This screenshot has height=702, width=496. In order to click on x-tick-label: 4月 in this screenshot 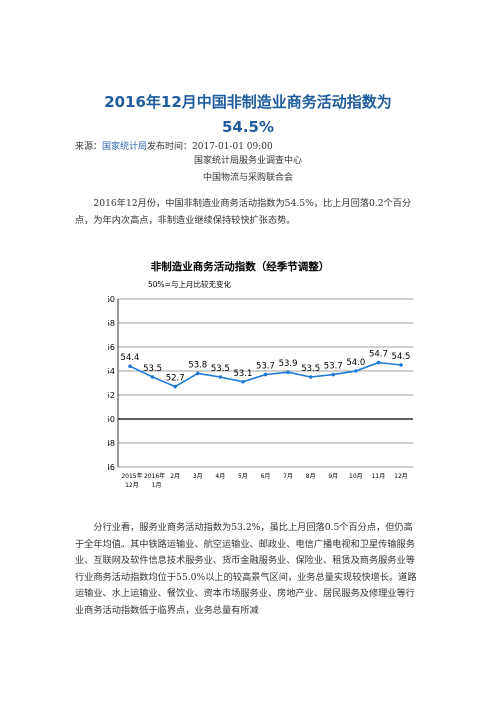, I will do `click(220, 476)`.